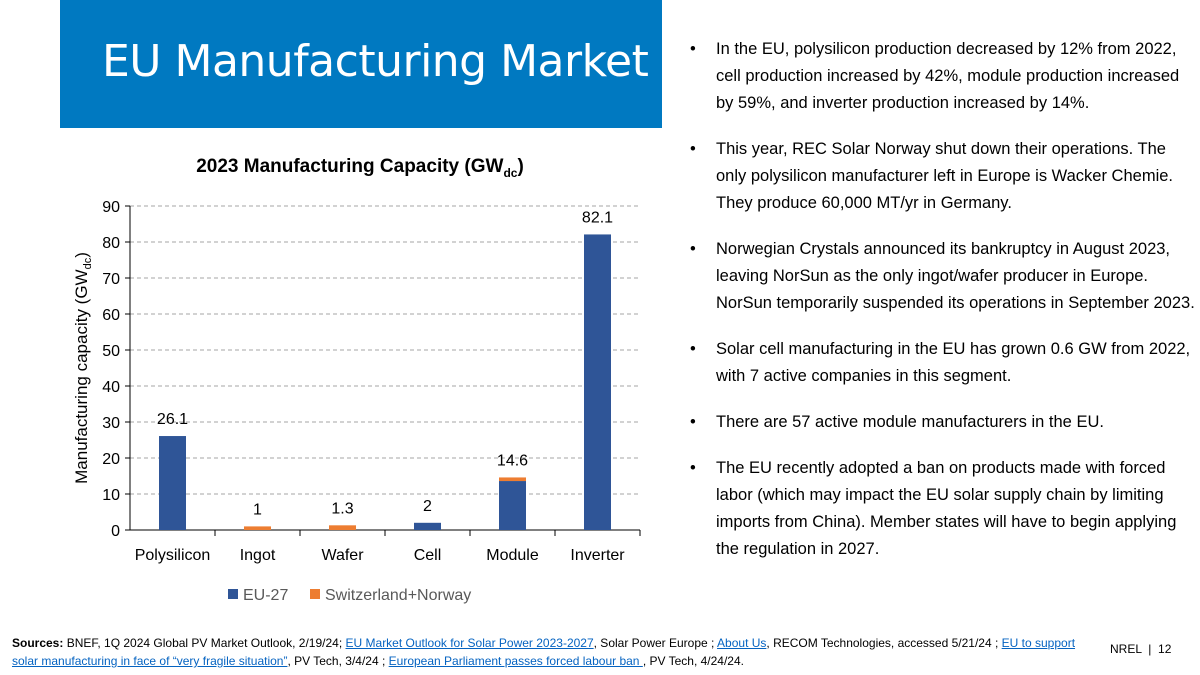 The width and height of the screenshot is (1200, 675). I want to click on y-tick-label: 50, so click(111, 351).